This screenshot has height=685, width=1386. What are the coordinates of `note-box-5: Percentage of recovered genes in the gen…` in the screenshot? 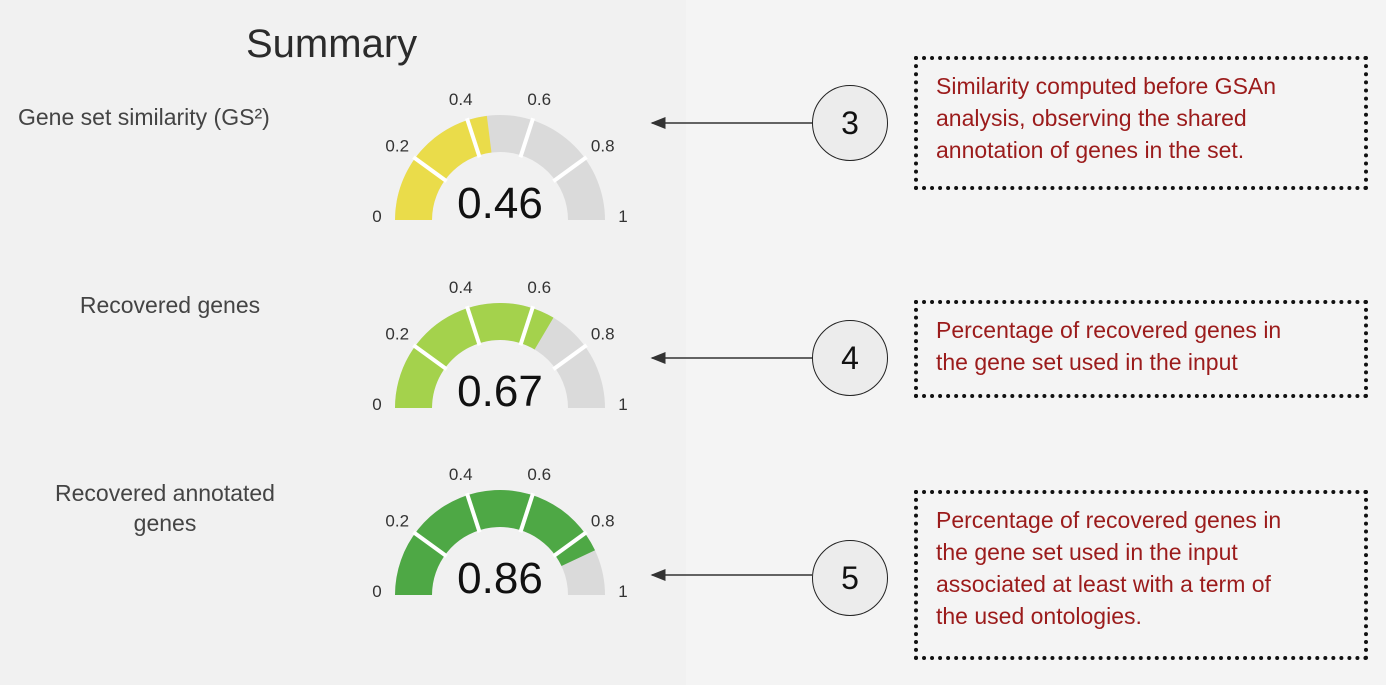 It's located at (1141, 575).